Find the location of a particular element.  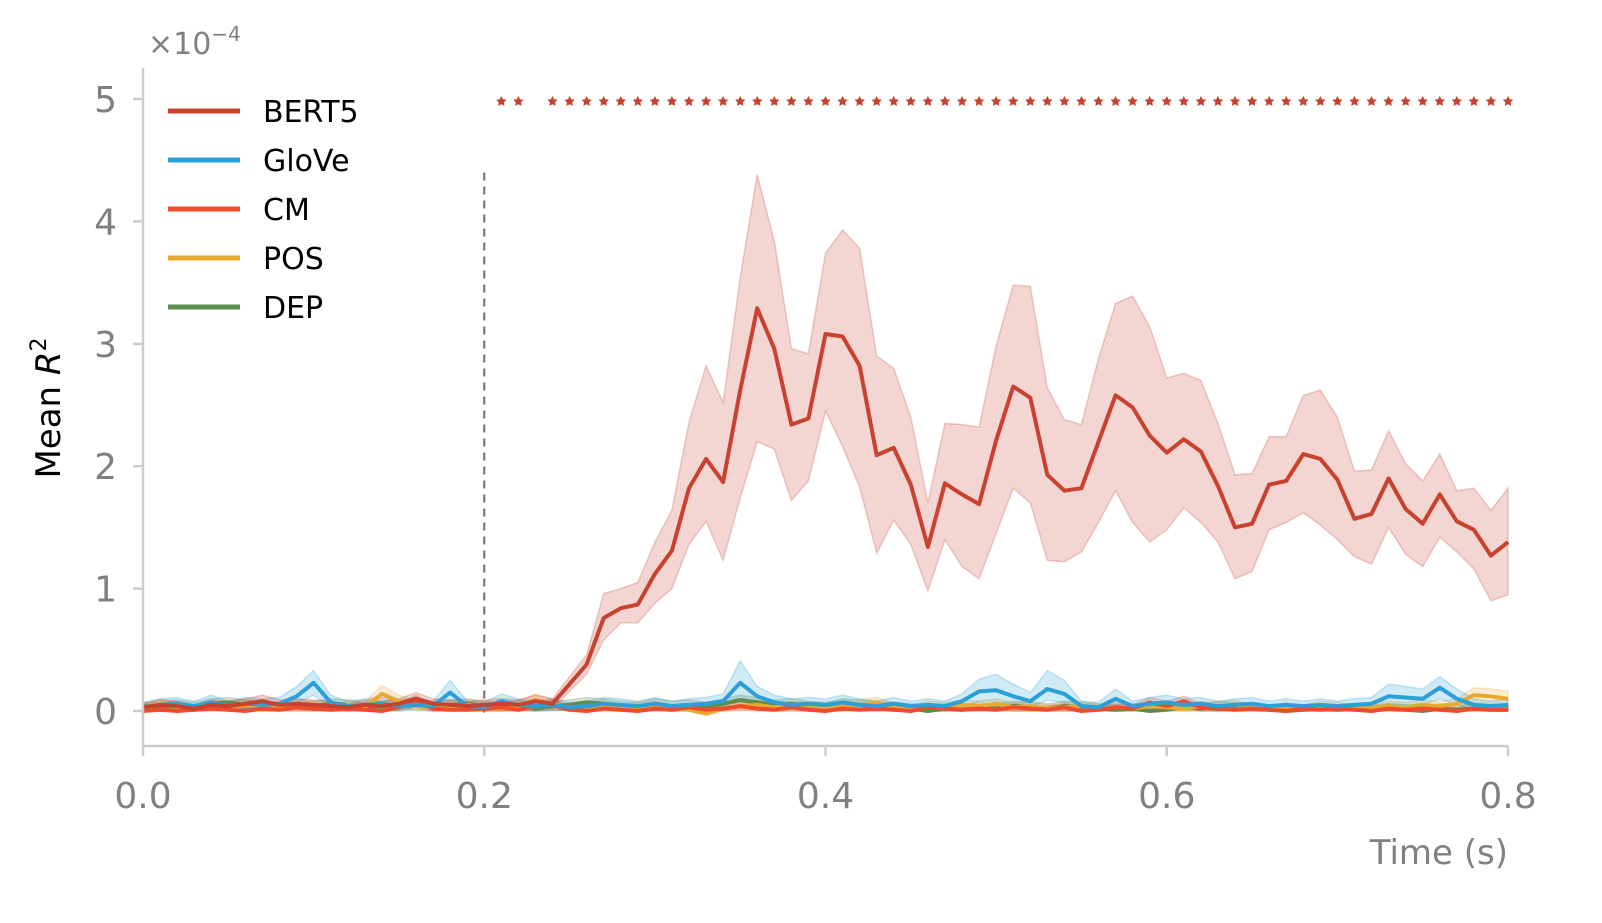

x-tick-label: 0.6 is located at coordinates (1166, 796).